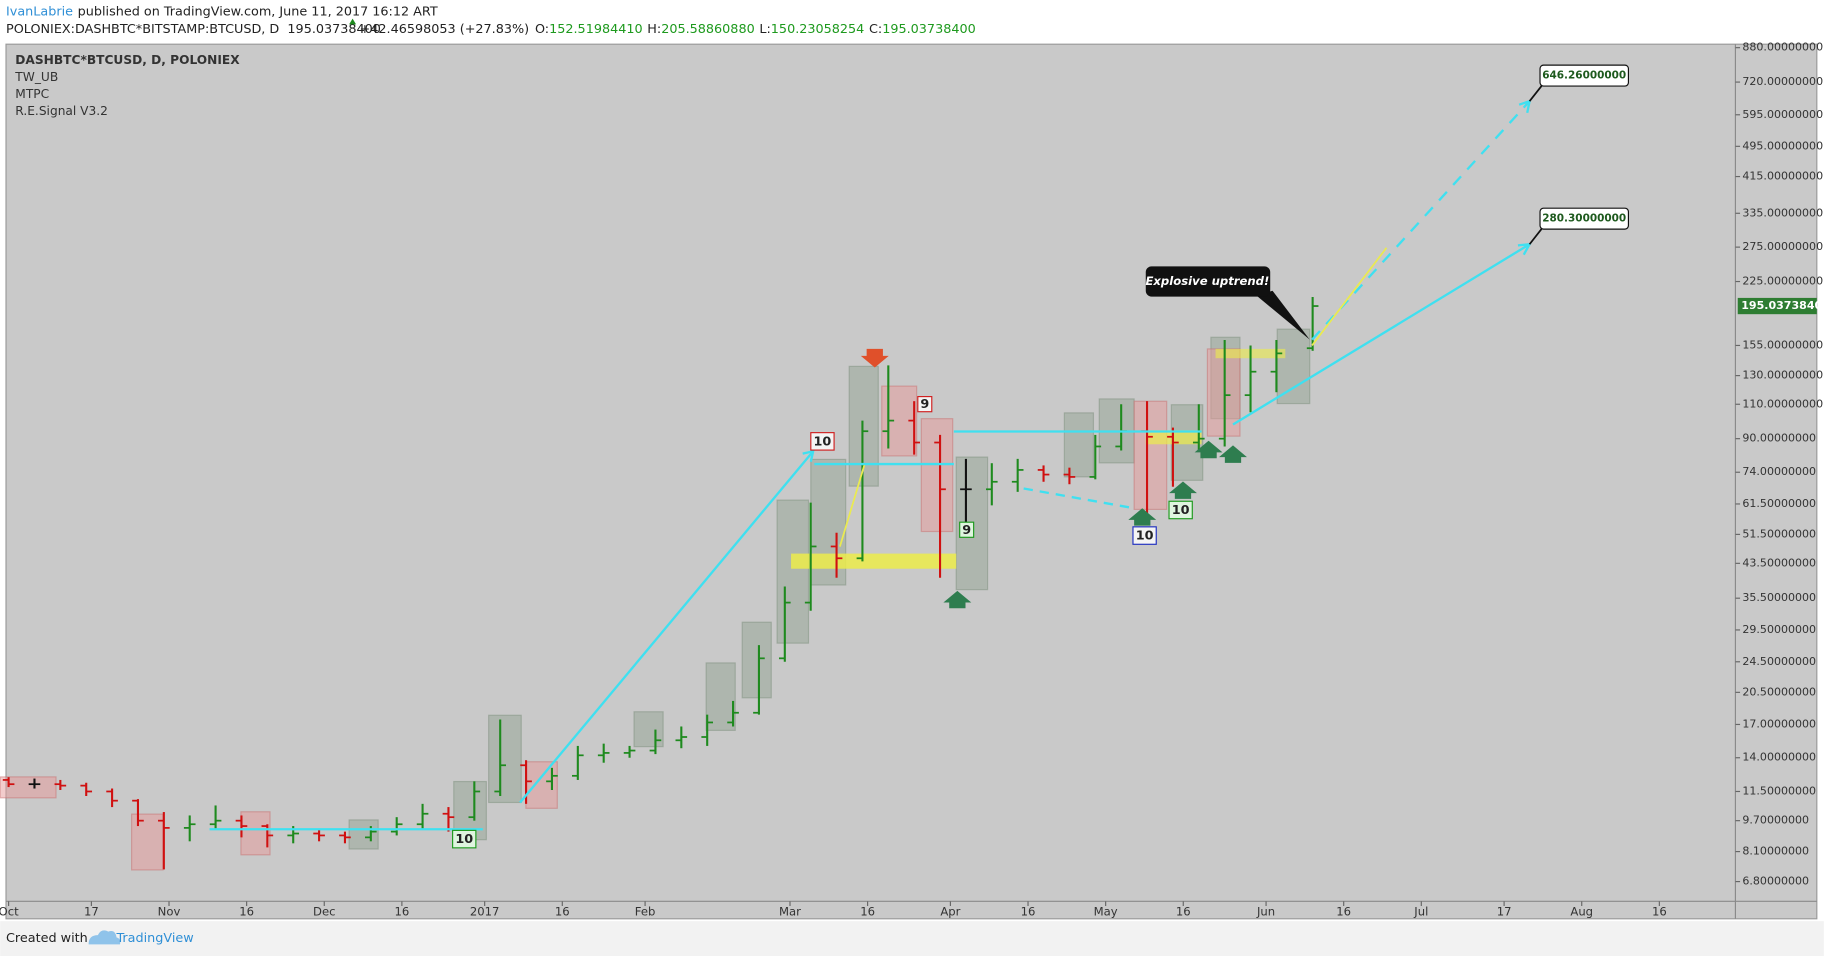 Image resolution: width=1824 pixels, height=956 pixels. Describe the element at coordinates (1779, 503) in the screenshot. I see `y-tick-label: 61.50000000` at that location.